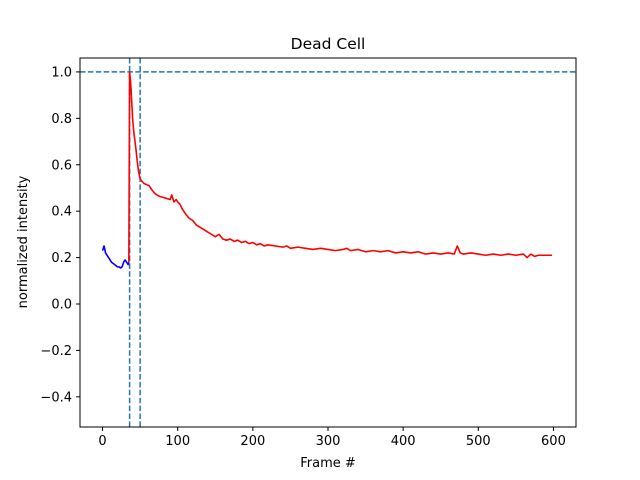 This screenshot has width=640, height=480. Describe the element at coordinates (61, 212) in the screenshot. I see `y-tick-label: 0.4` at that location.